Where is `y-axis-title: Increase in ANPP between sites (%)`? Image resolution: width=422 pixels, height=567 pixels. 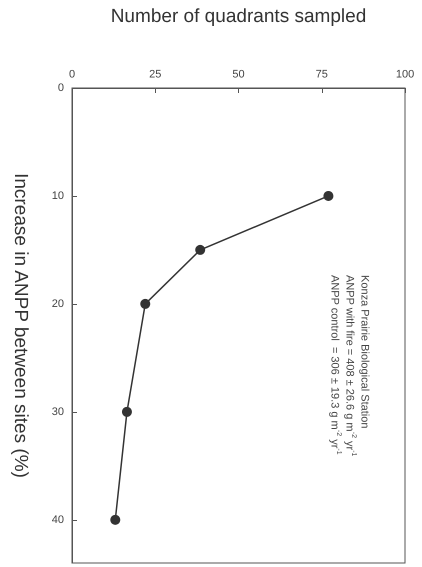 y-axis-title: Increase in ANPP between sites (%) is located at coordinates (20, 325).